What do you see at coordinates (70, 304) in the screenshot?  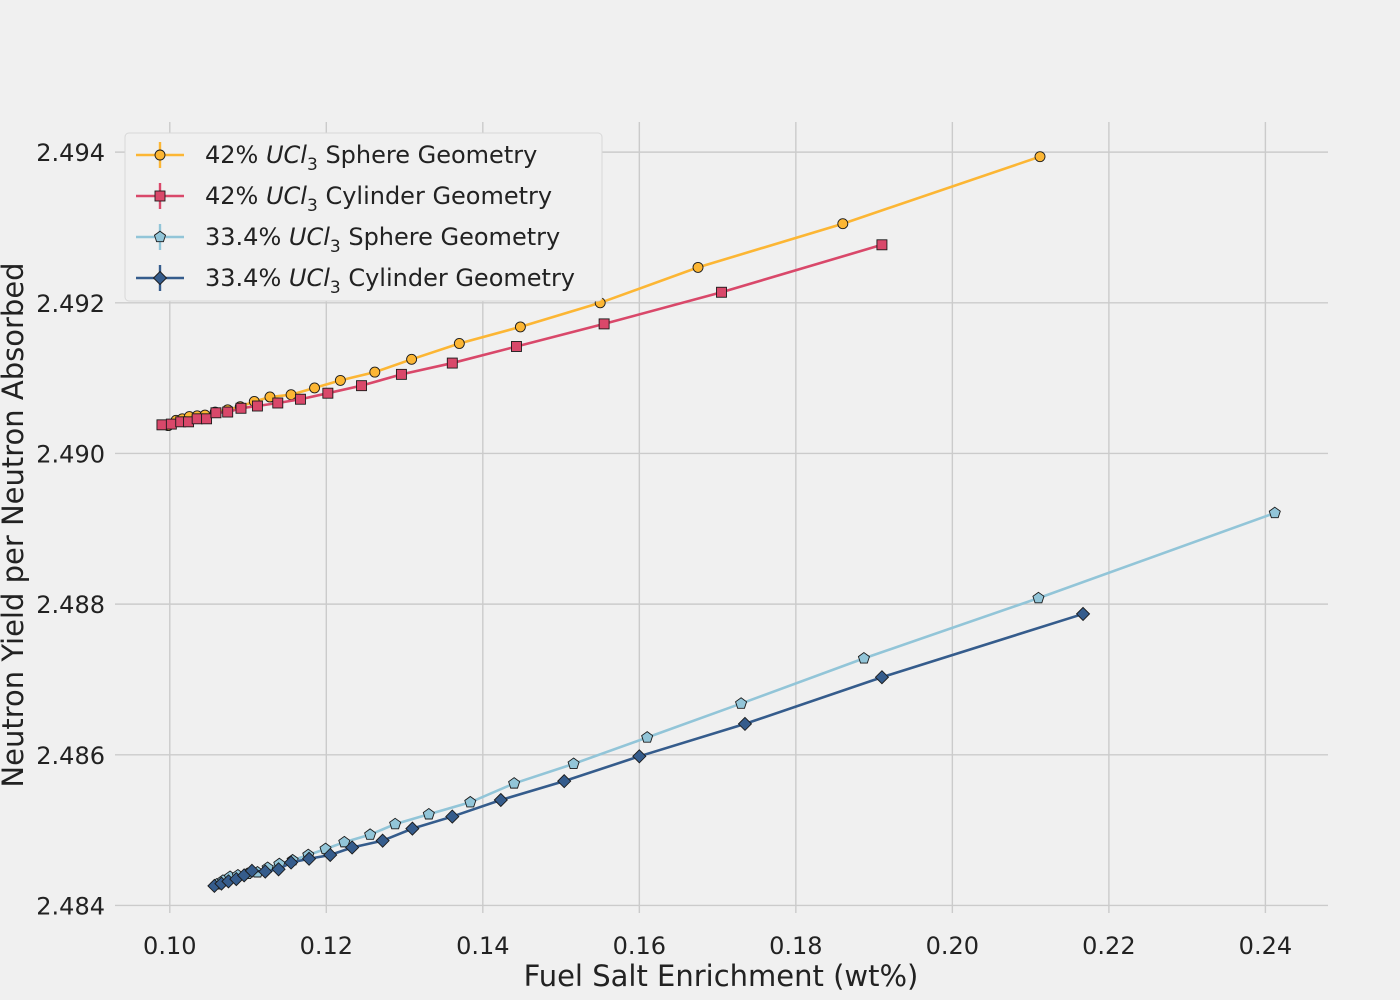 I see `y-tick-label: 2.492` at bounding box center [70, 304].